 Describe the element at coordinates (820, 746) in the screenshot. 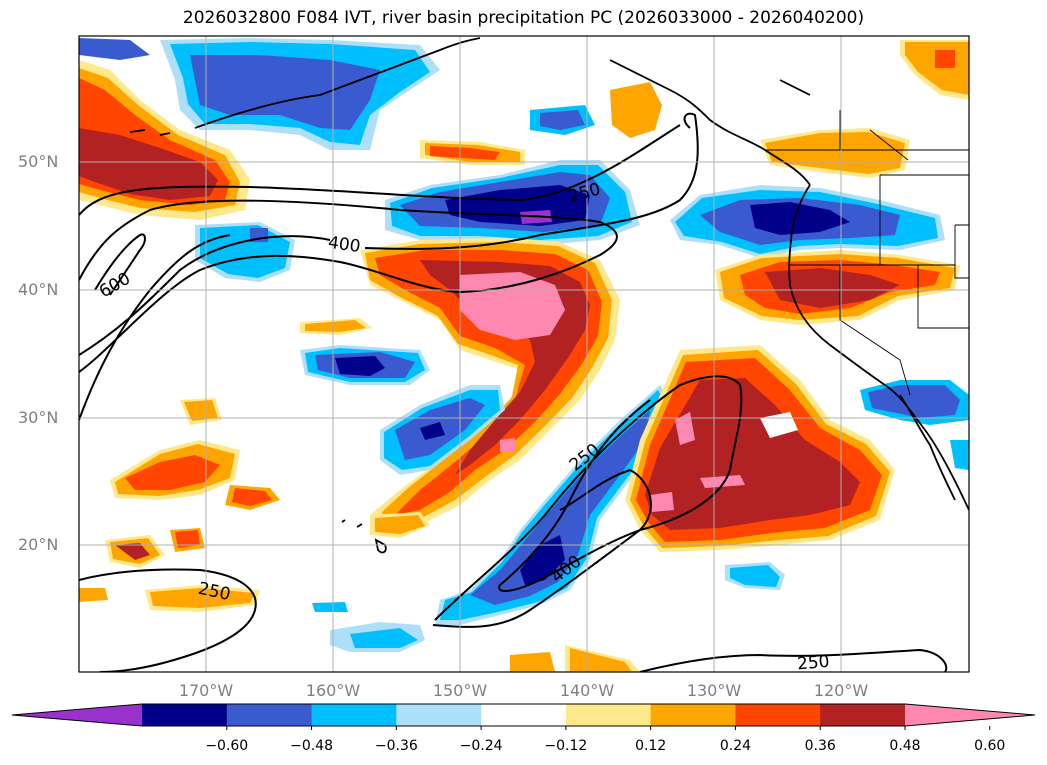

I see `colorbar-tick-label: 0.36` at that location.